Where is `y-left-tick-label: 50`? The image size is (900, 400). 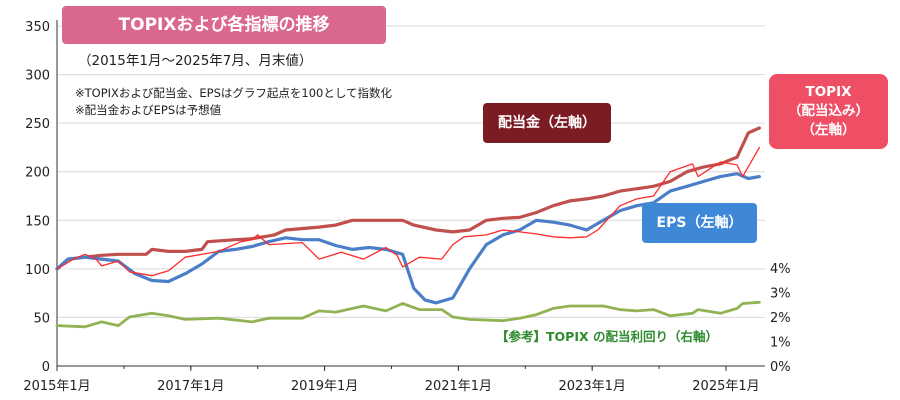 y-left-tick-label: 50 is located at coordinates (41, 318).